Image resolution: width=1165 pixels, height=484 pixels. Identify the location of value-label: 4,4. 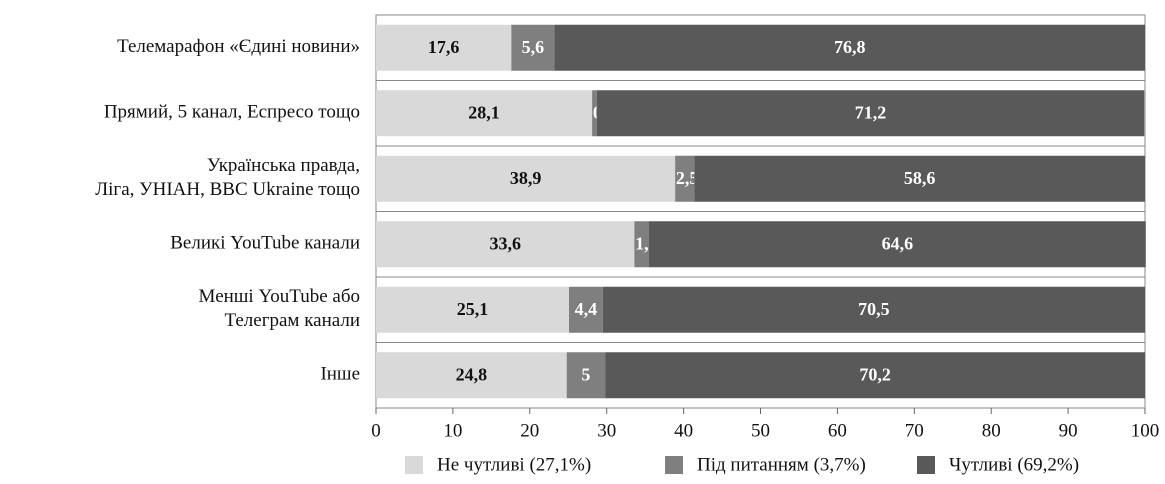
(586, 309).